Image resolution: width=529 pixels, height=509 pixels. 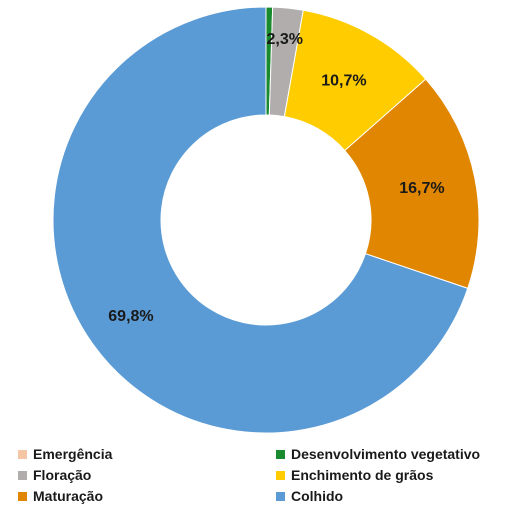 I want to click on legend-label: Enchimento de grãos, so click(x=362, y=475).